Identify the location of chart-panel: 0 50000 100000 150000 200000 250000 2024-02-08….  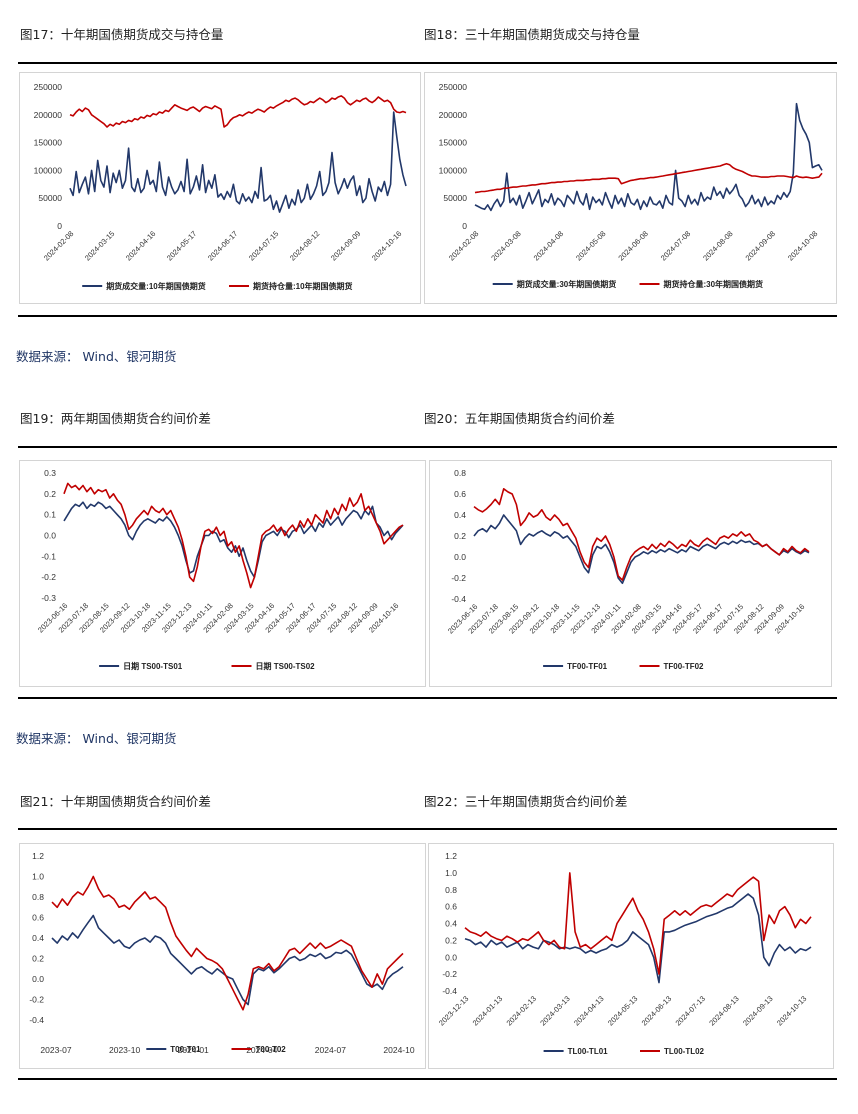
(630, 188).